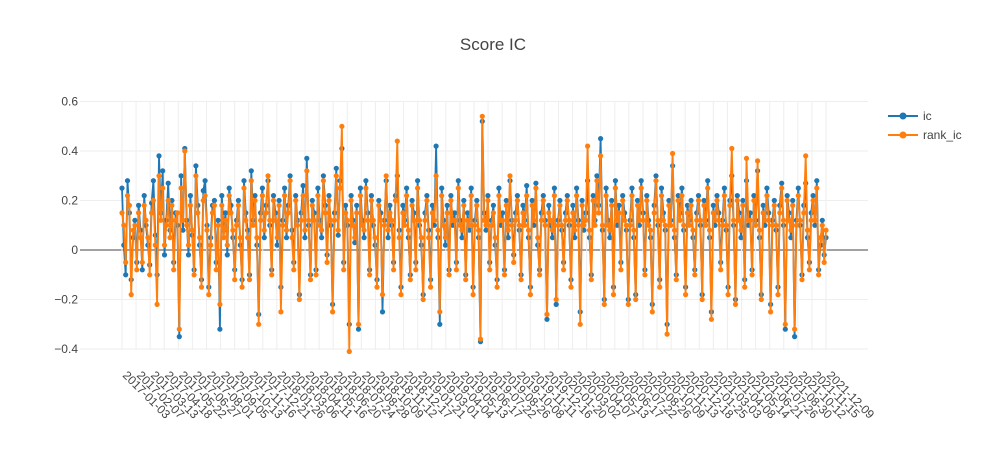 The image size is (986, 450). Describe the element at coordinates (903, 135) in the screenshot. I see `legend-swatch-marker` at that location.